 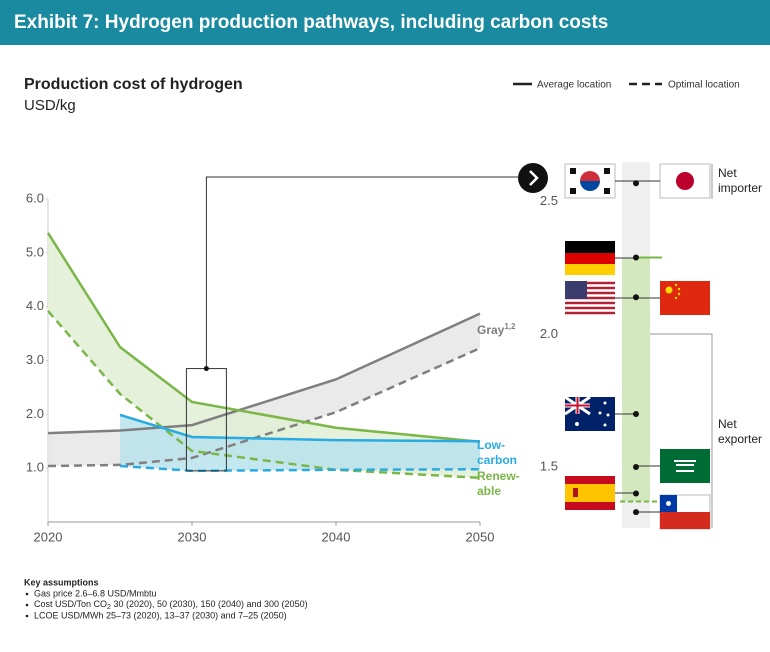 What do you see at coordinates (491, 330) in the screenshot?
I see `series-label-text: Gray` at bounding box center [491, 330].